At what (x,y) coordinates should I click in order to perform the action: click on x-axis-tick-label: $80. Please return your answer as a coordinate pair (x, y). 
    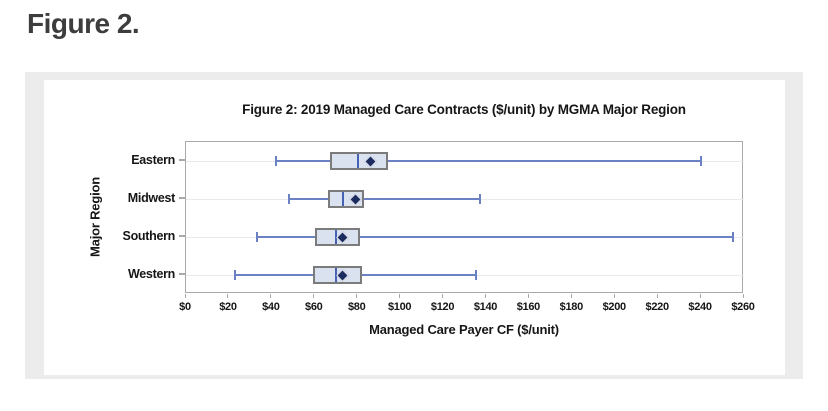
    Looking at the image, I should click on (356, 307).